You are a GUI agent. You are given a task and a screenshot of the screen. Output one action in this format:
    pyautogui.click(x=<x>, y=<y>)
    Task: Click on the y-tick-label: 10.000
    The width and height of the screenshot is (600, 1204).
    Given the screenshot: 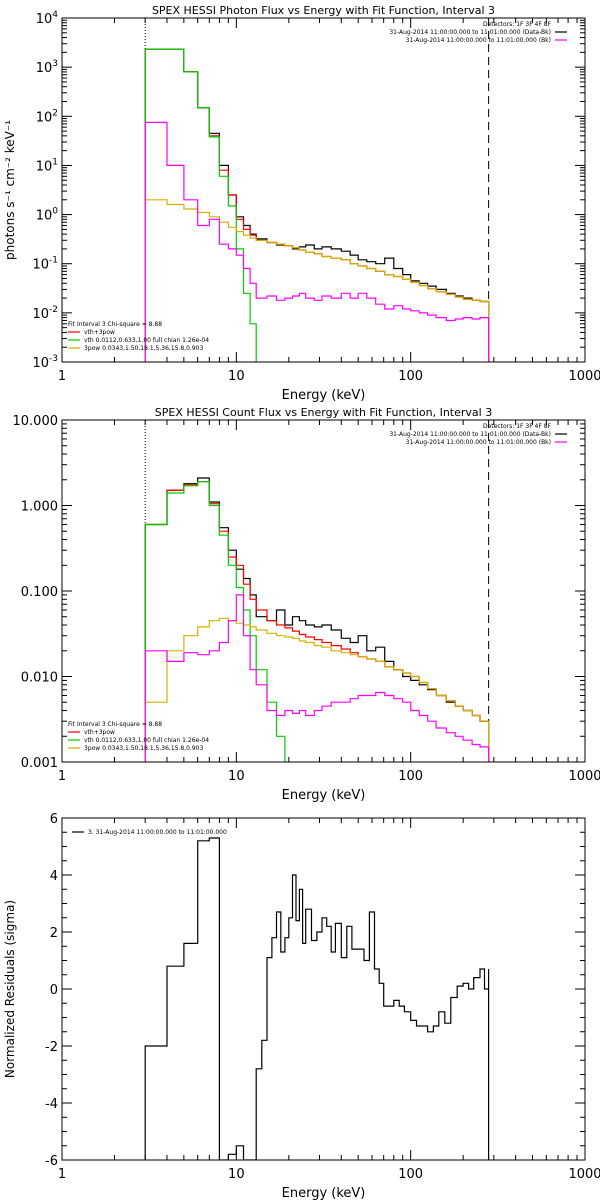 What is the action you would take?
    pyautogui.click(x=36, y=421)
    